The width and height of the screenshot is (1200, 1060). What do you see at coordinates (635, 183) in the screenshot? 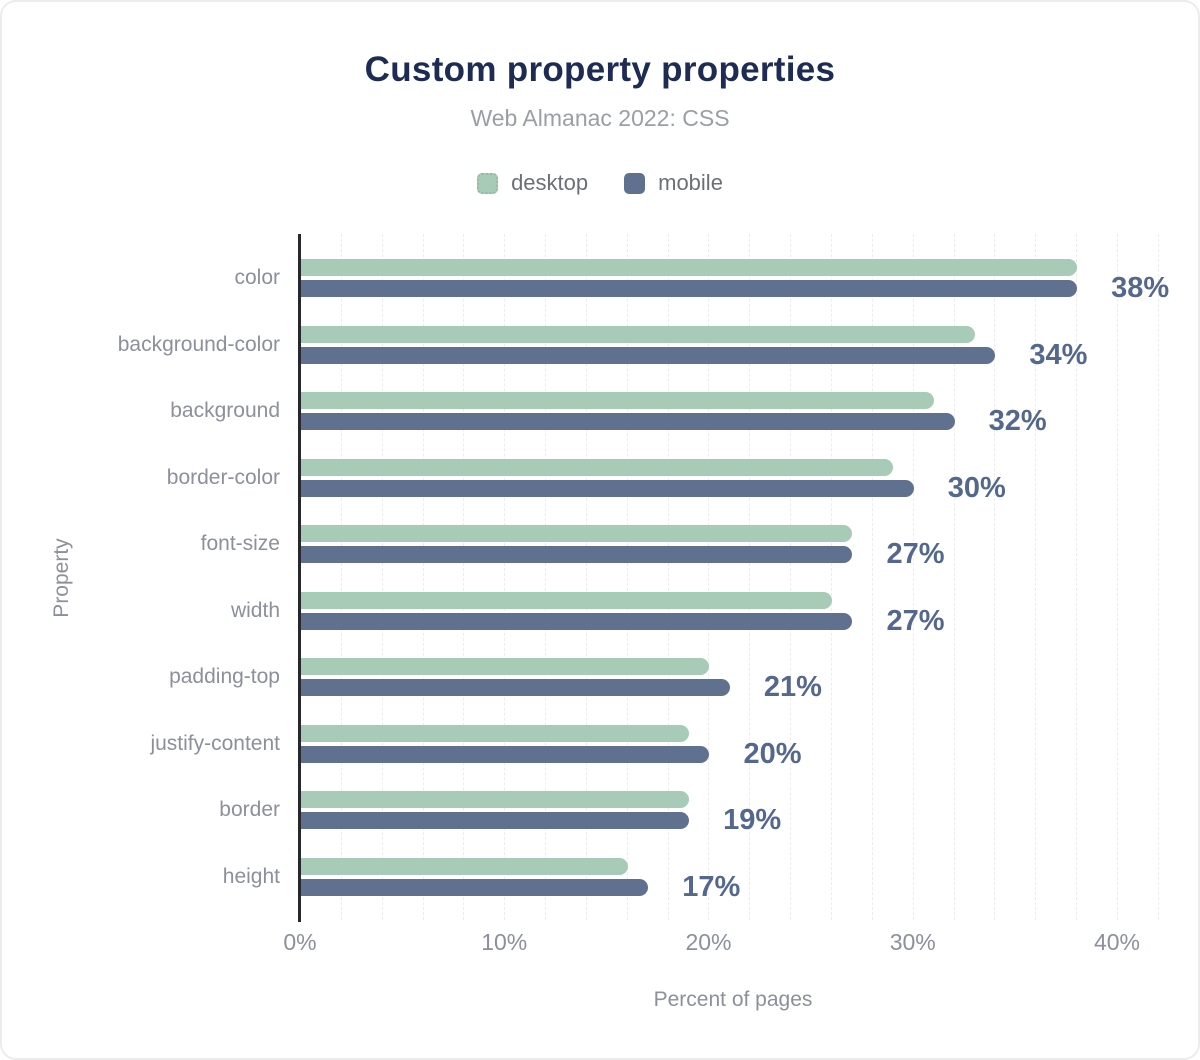
I see `legend-swatch-mobile` at bounding box center [635, 183].